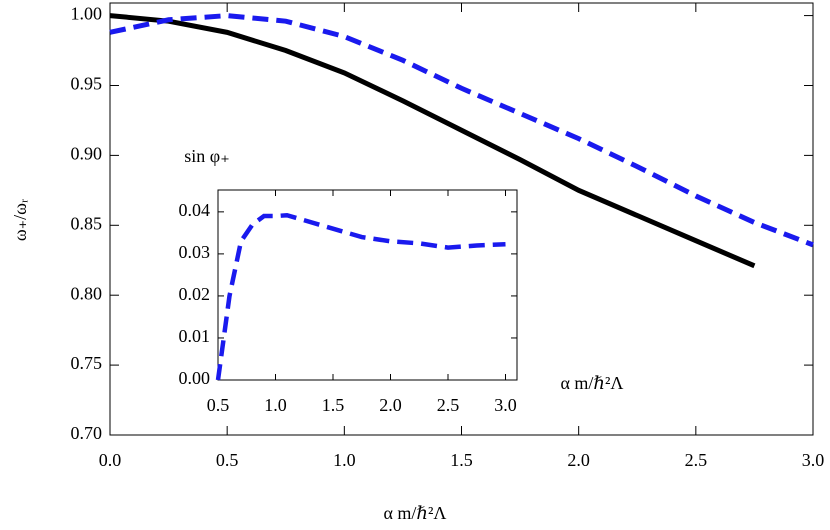  What do you see at coordinates (87, 293) in the screenshot?
I see `y-tick-label: 0.80` at bounding box center [87, 293].